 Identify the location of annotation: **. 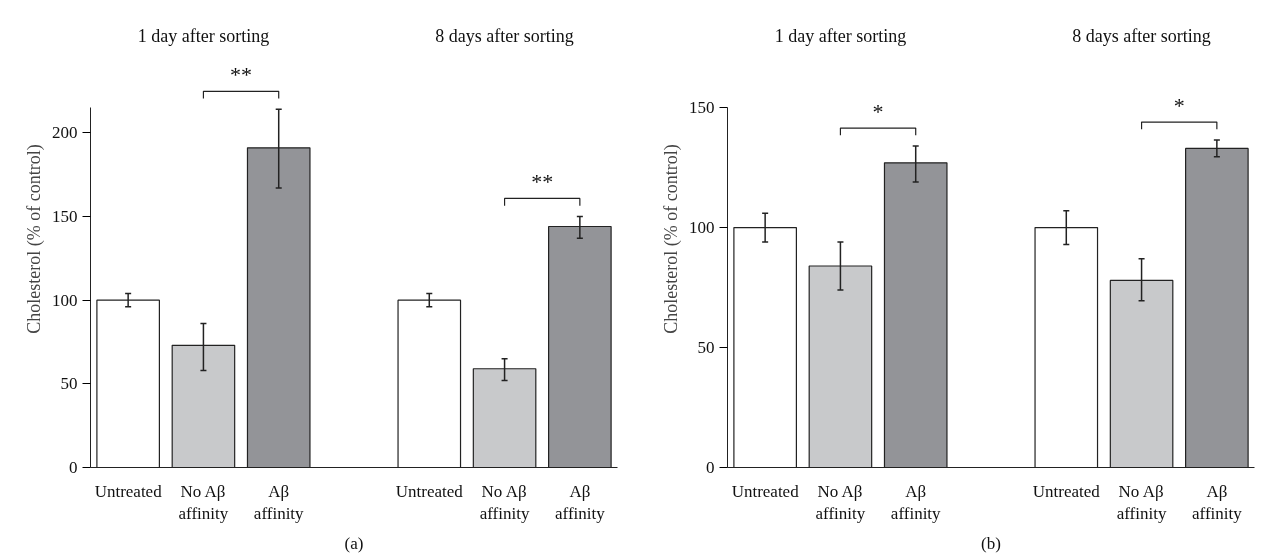
(542, 182).